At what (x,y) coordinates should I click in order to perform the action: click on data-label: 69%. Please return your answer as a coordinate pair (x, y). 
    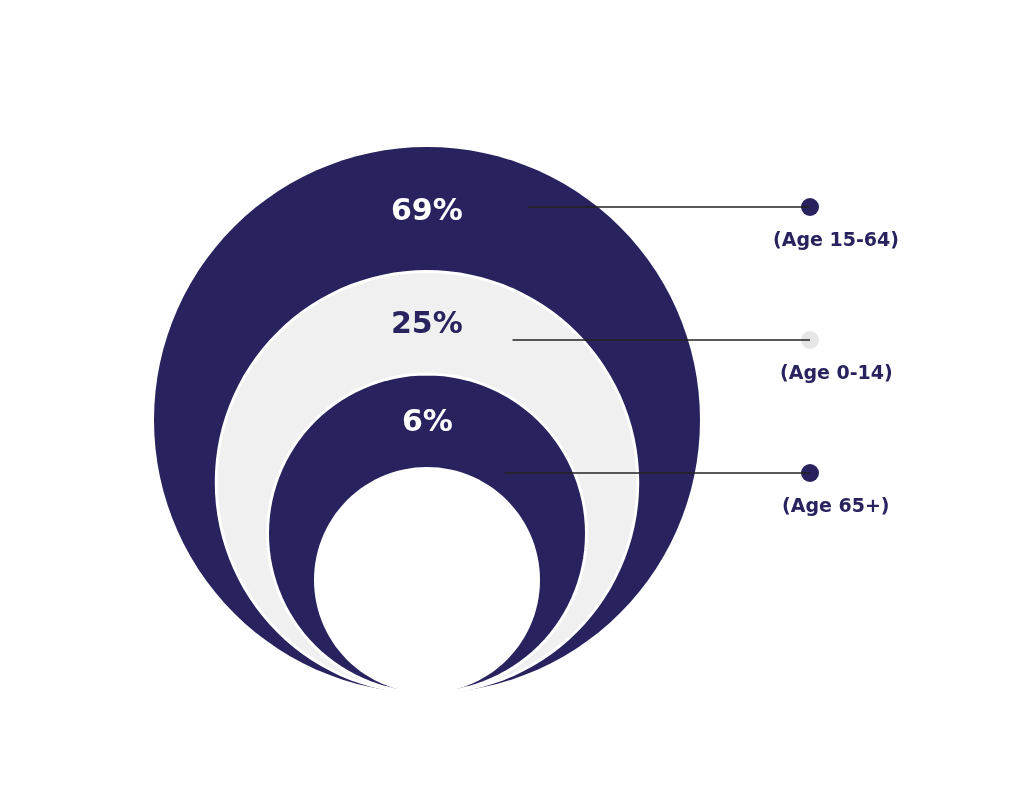
    Looking at the image, I should click on (427, 209).